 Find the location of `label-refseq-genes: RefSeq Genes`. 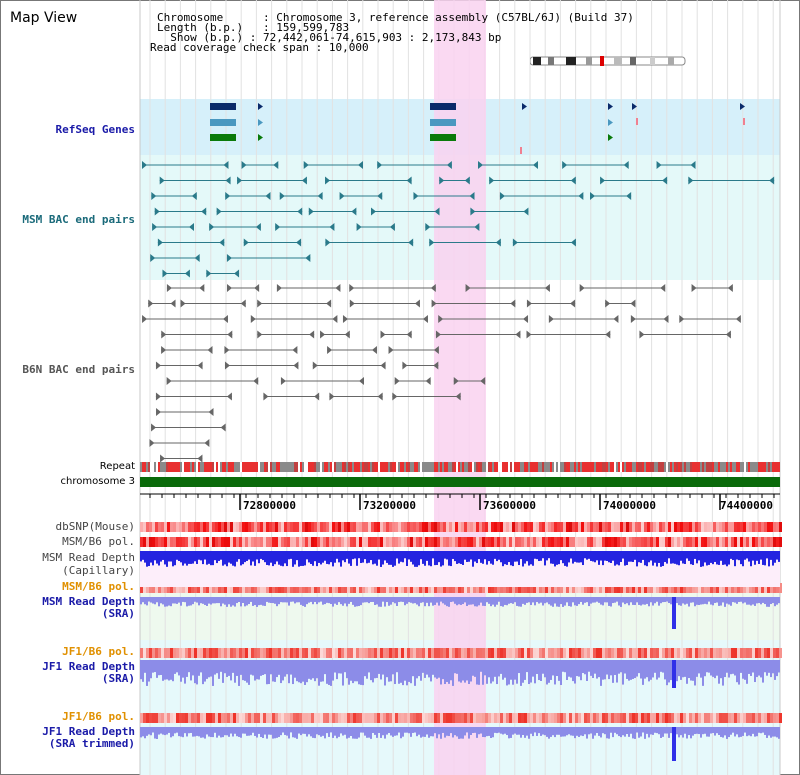

label-refseq-genes: RefSeq Genes is located at coordinates (95, 129).